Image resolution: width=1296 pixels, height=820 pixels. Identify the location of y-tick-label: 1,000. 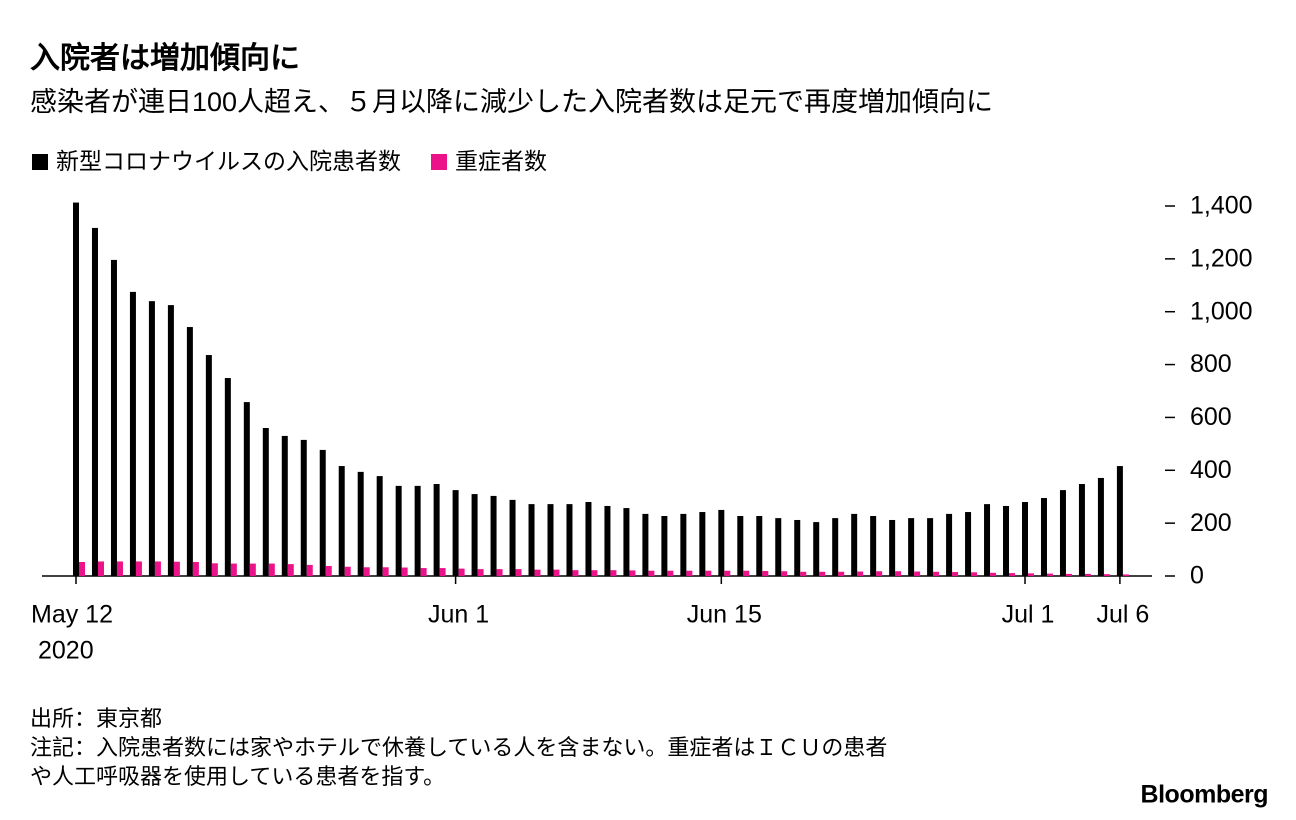
(1221, 311).